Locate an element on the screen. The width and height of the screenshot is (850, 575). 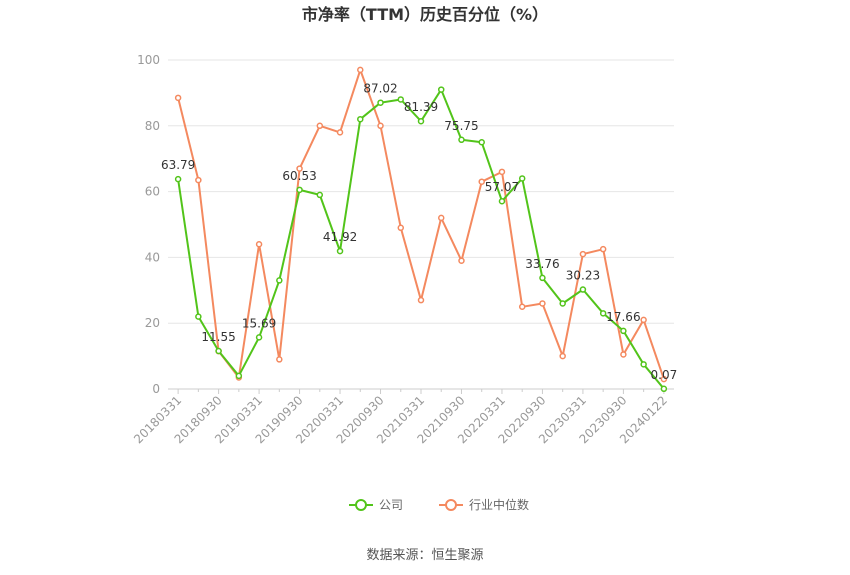
data-label: 63.79 is located at coordinates (178, 165).